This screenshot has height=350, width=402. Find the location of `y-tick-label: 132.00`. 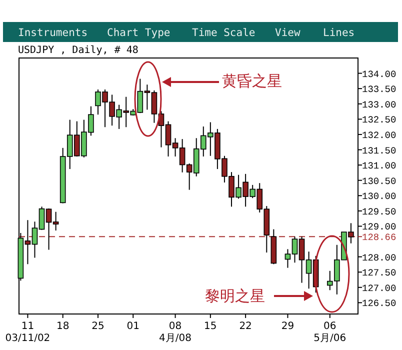

y-tick-label: 132.00 is located at coordinates (379, 135).